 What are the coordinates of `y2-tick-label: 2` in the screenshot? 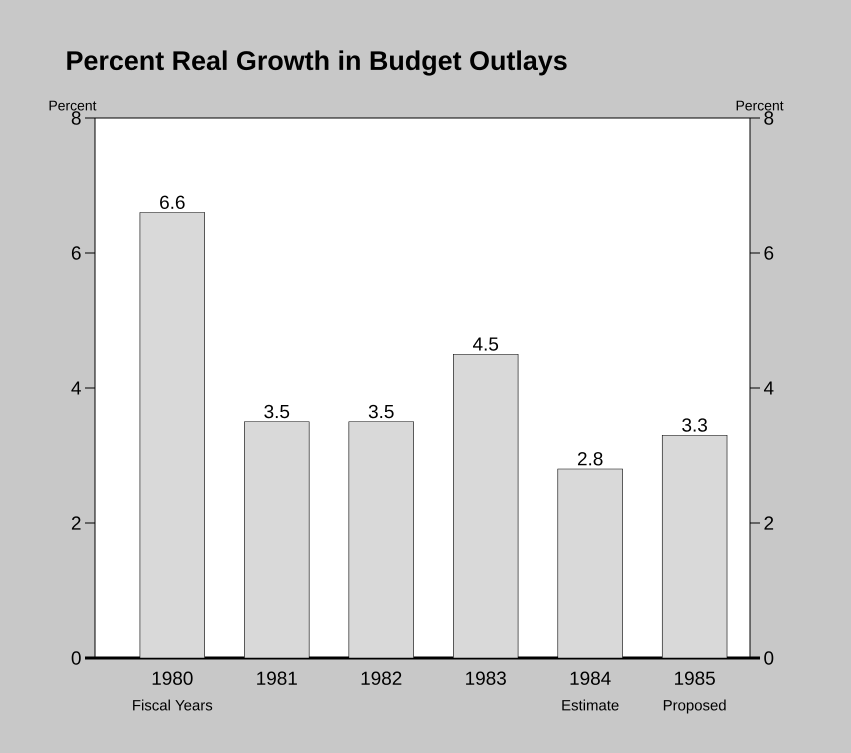 It's located at (769, 523).